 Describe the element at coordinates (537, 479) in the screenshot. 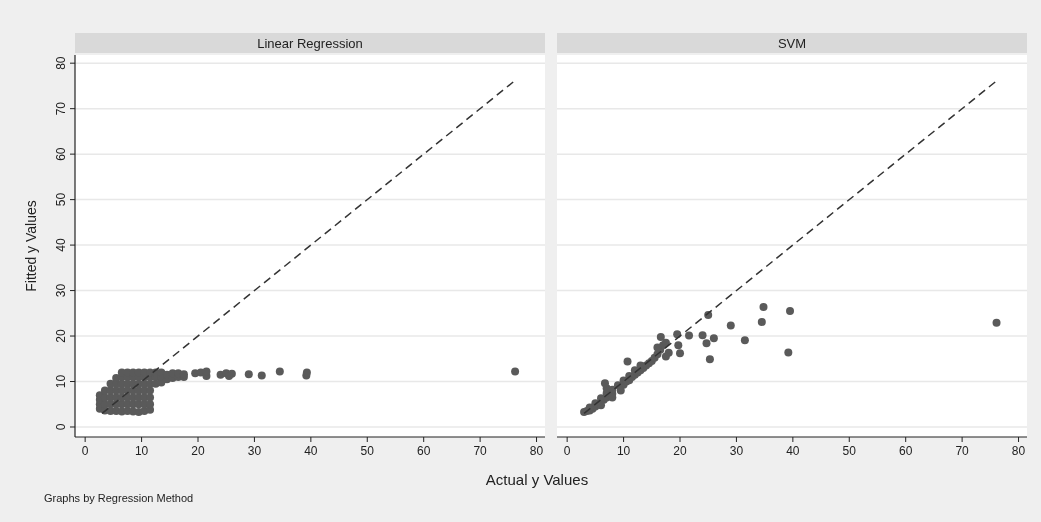

I see `x-axis-title: Actual y Values` at that location.